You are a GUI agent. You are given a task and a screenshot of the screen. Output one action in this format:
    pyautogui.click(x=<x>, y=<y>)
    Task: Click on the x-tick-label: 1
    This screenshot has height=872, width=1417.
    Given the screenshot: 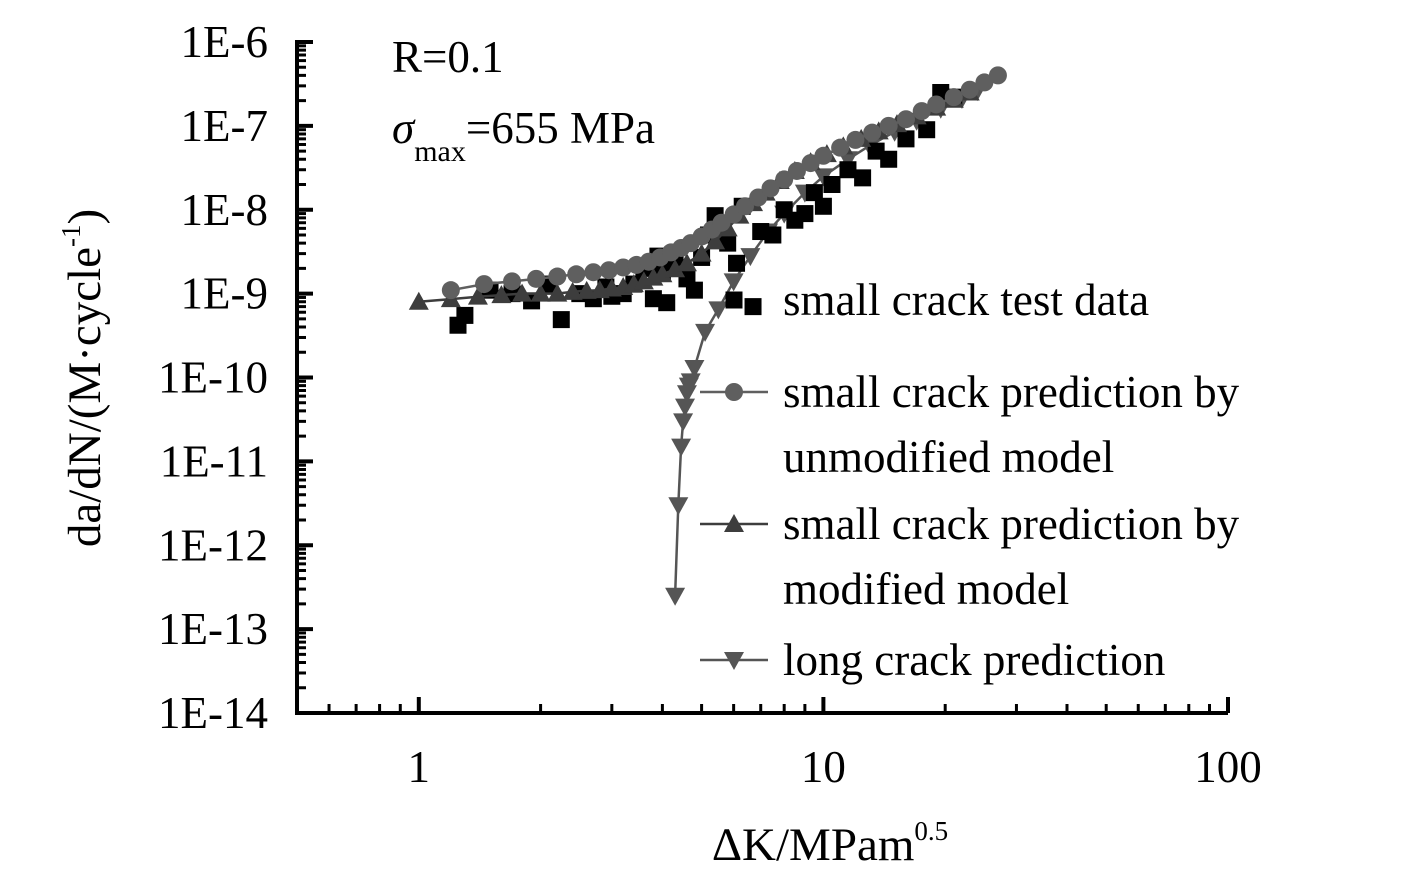 What is the action you would take?
    pyautogui.click(x=419, y=767)
    